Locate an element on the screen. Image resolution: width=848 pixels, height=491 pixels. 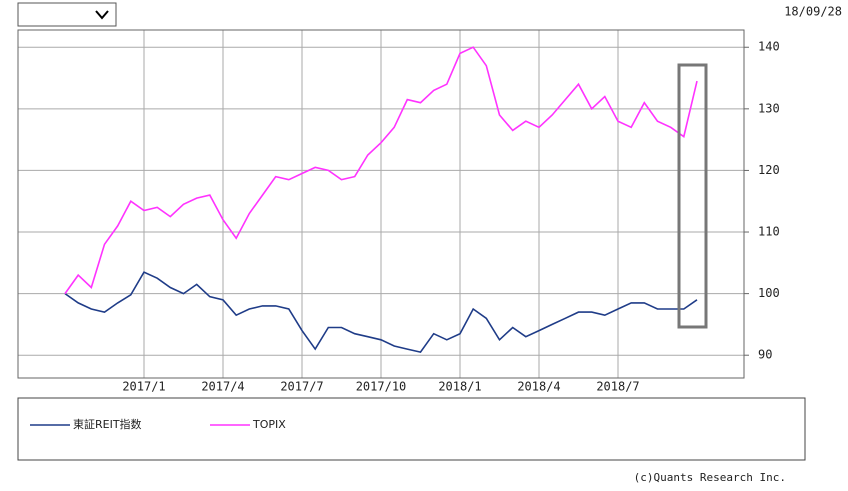
legend-label: TOPIX is located at coordinates (269, 424).